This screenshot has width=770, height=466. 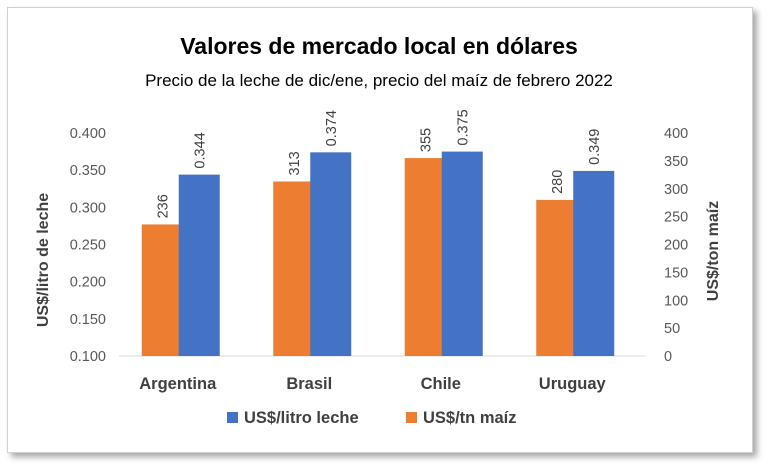 What do you see at coordinates (676, 246) in the screenshot?
I see `y2-tick-label: 200` at bounding box center [676, 246].